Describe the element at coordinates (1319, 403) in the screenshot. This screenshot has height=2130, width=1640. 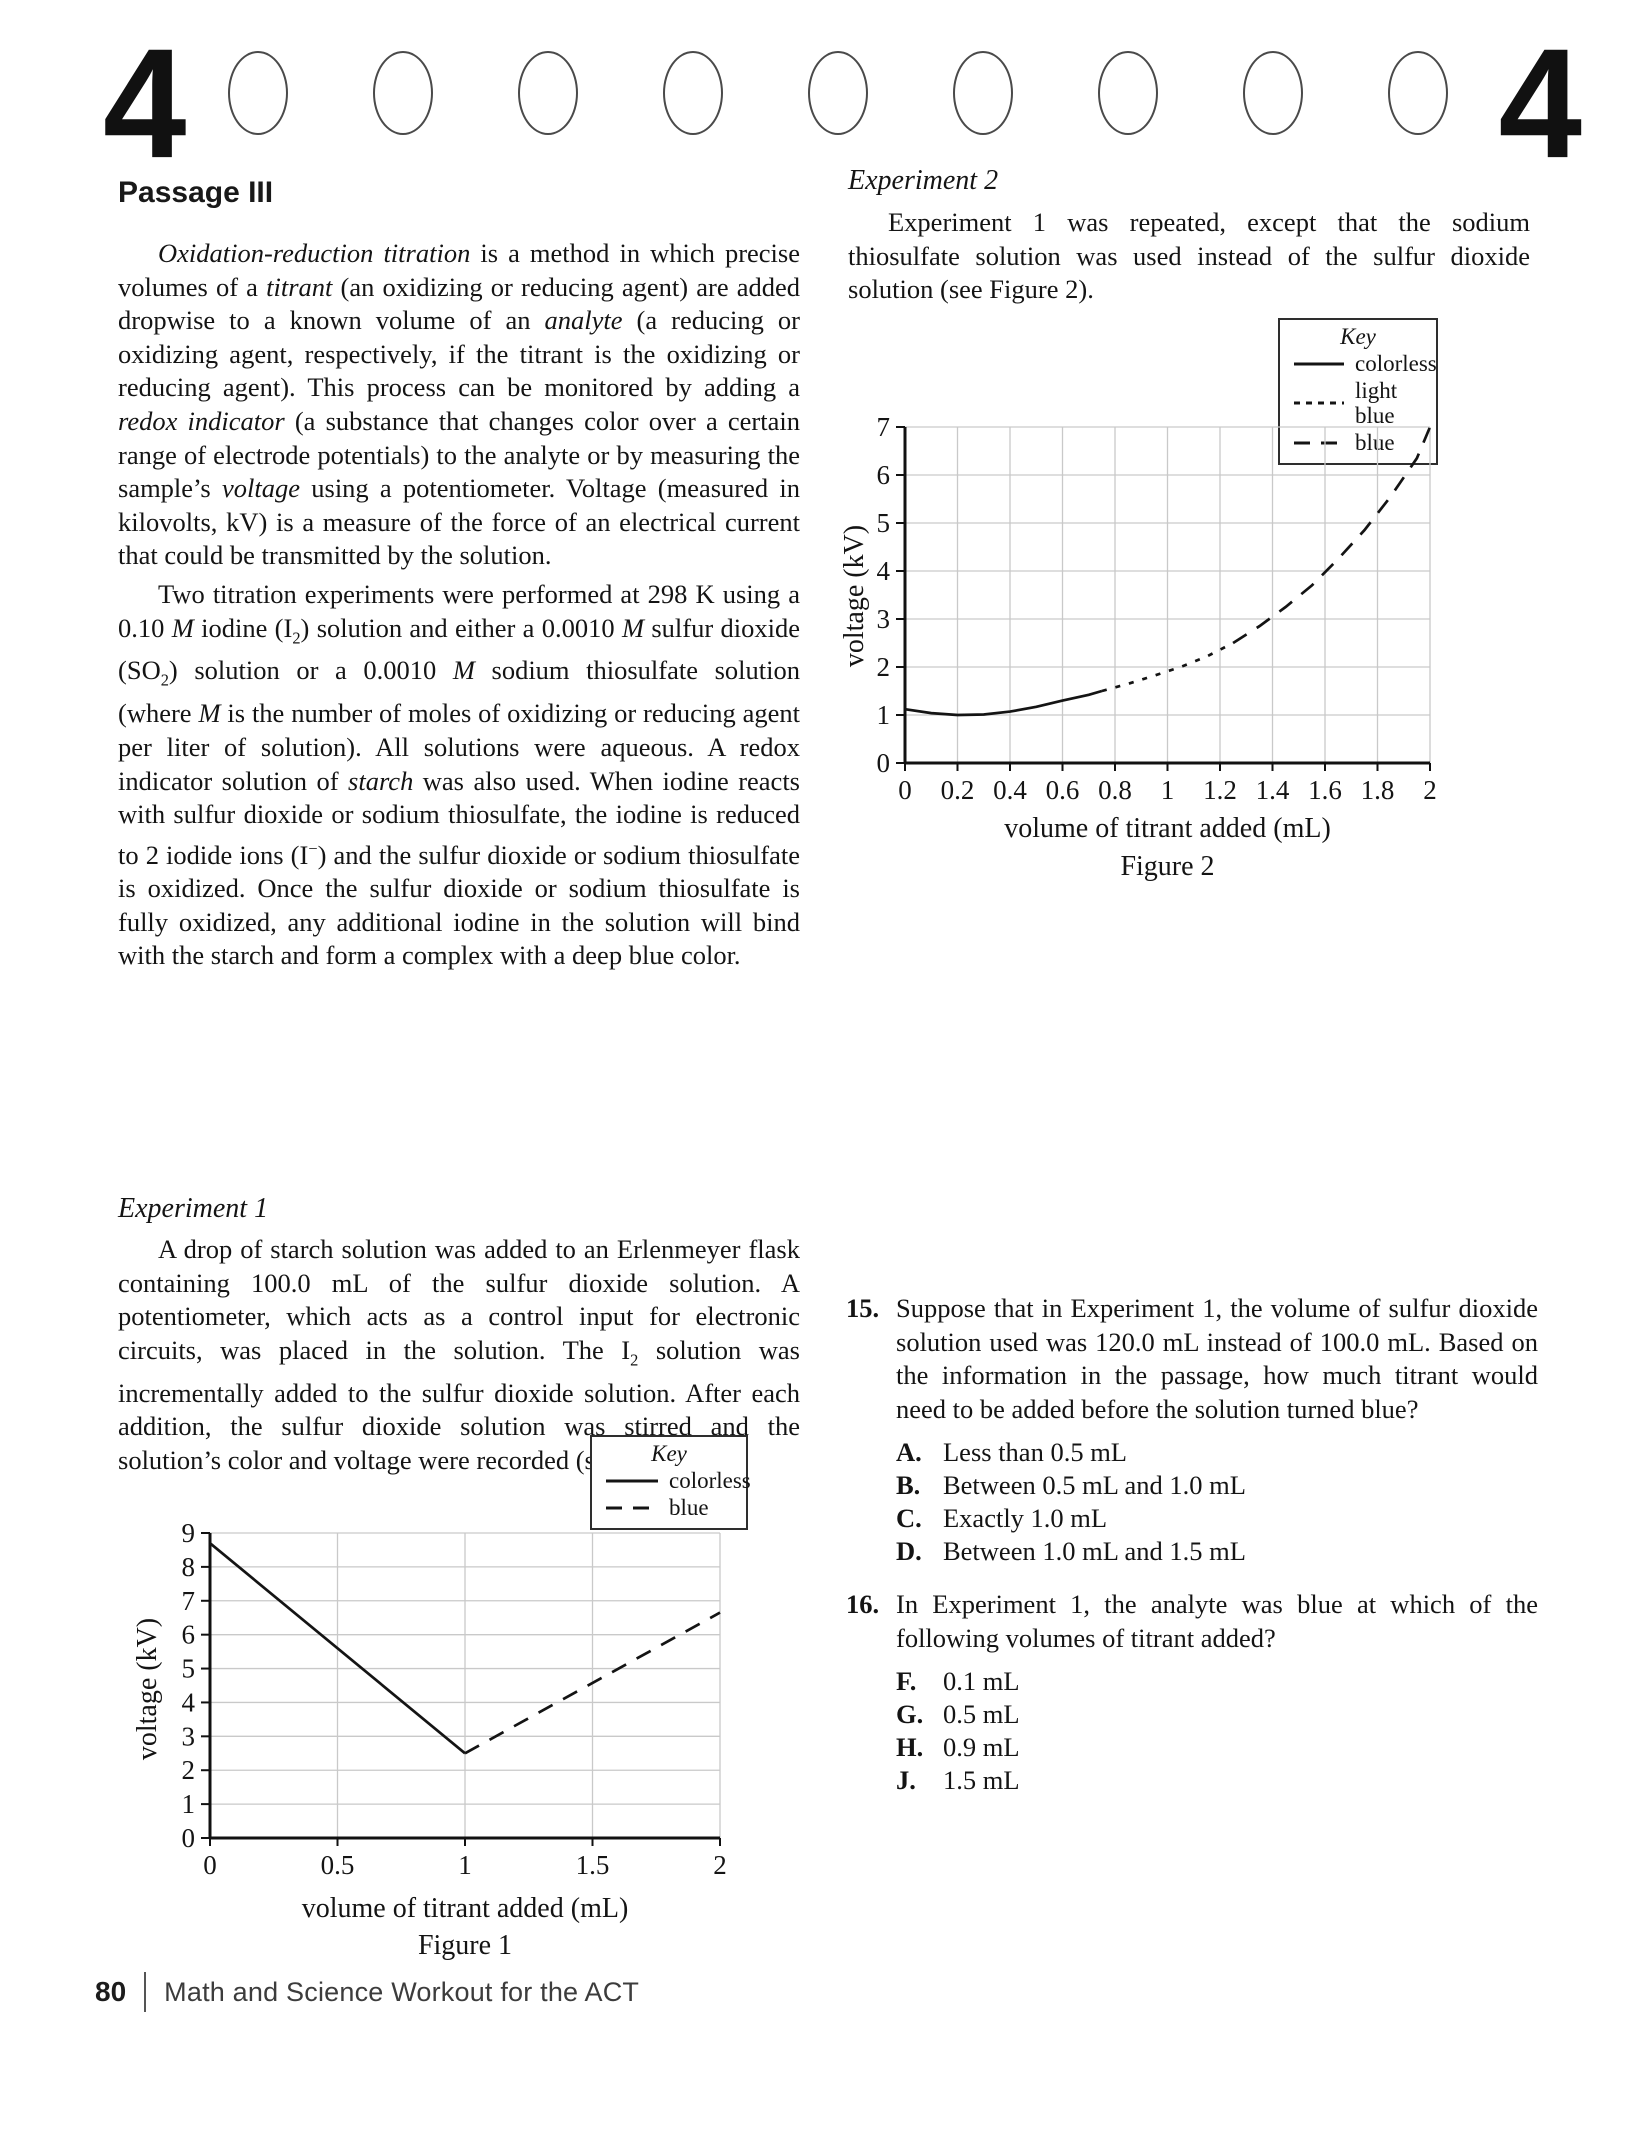
I see `dotted-line-sample-icon` at that location.